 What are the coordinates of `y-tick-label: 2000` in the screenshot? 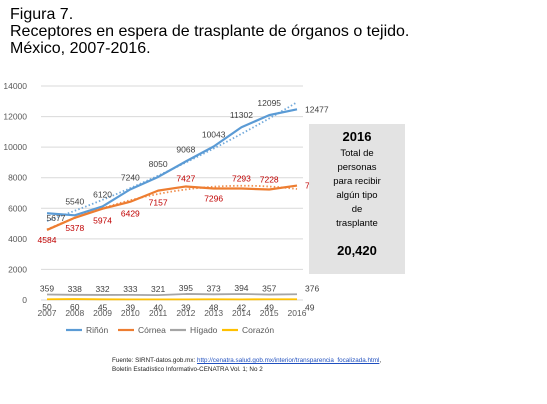 It's located at (17, 269).